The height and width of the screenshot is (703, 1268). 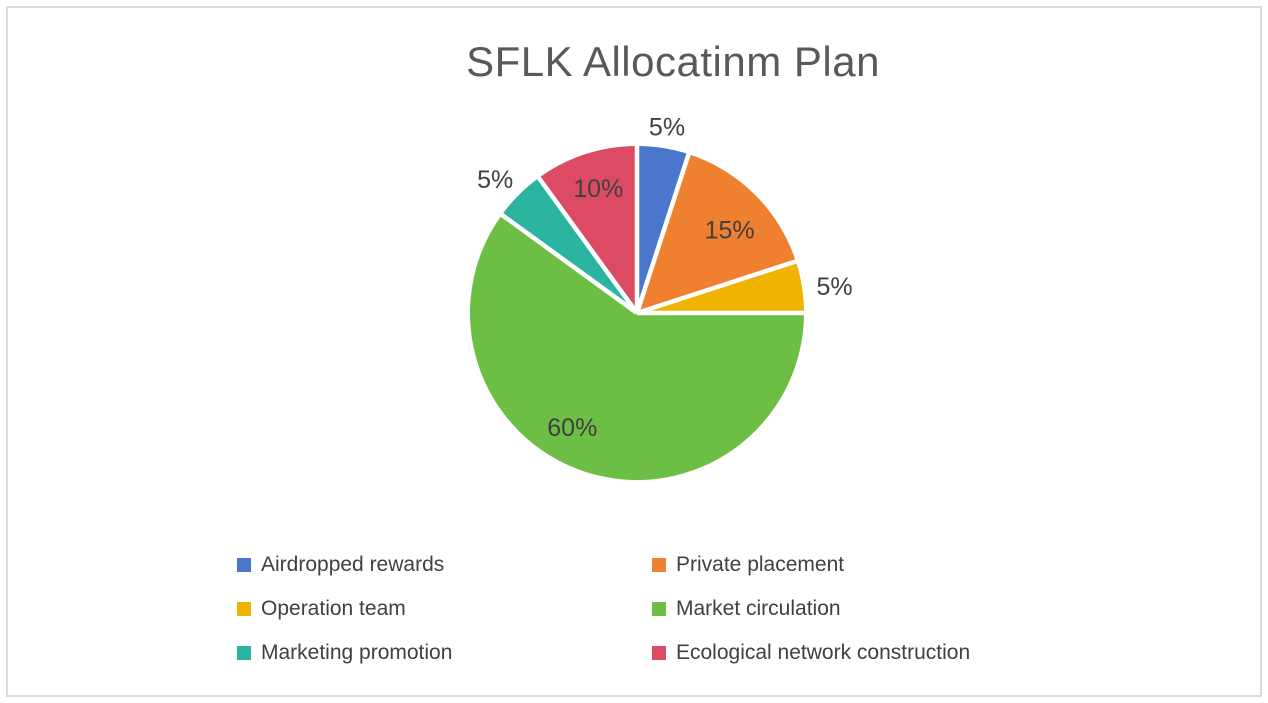 I want to click on legend-label: Private placement, so click(x=760, y=564).